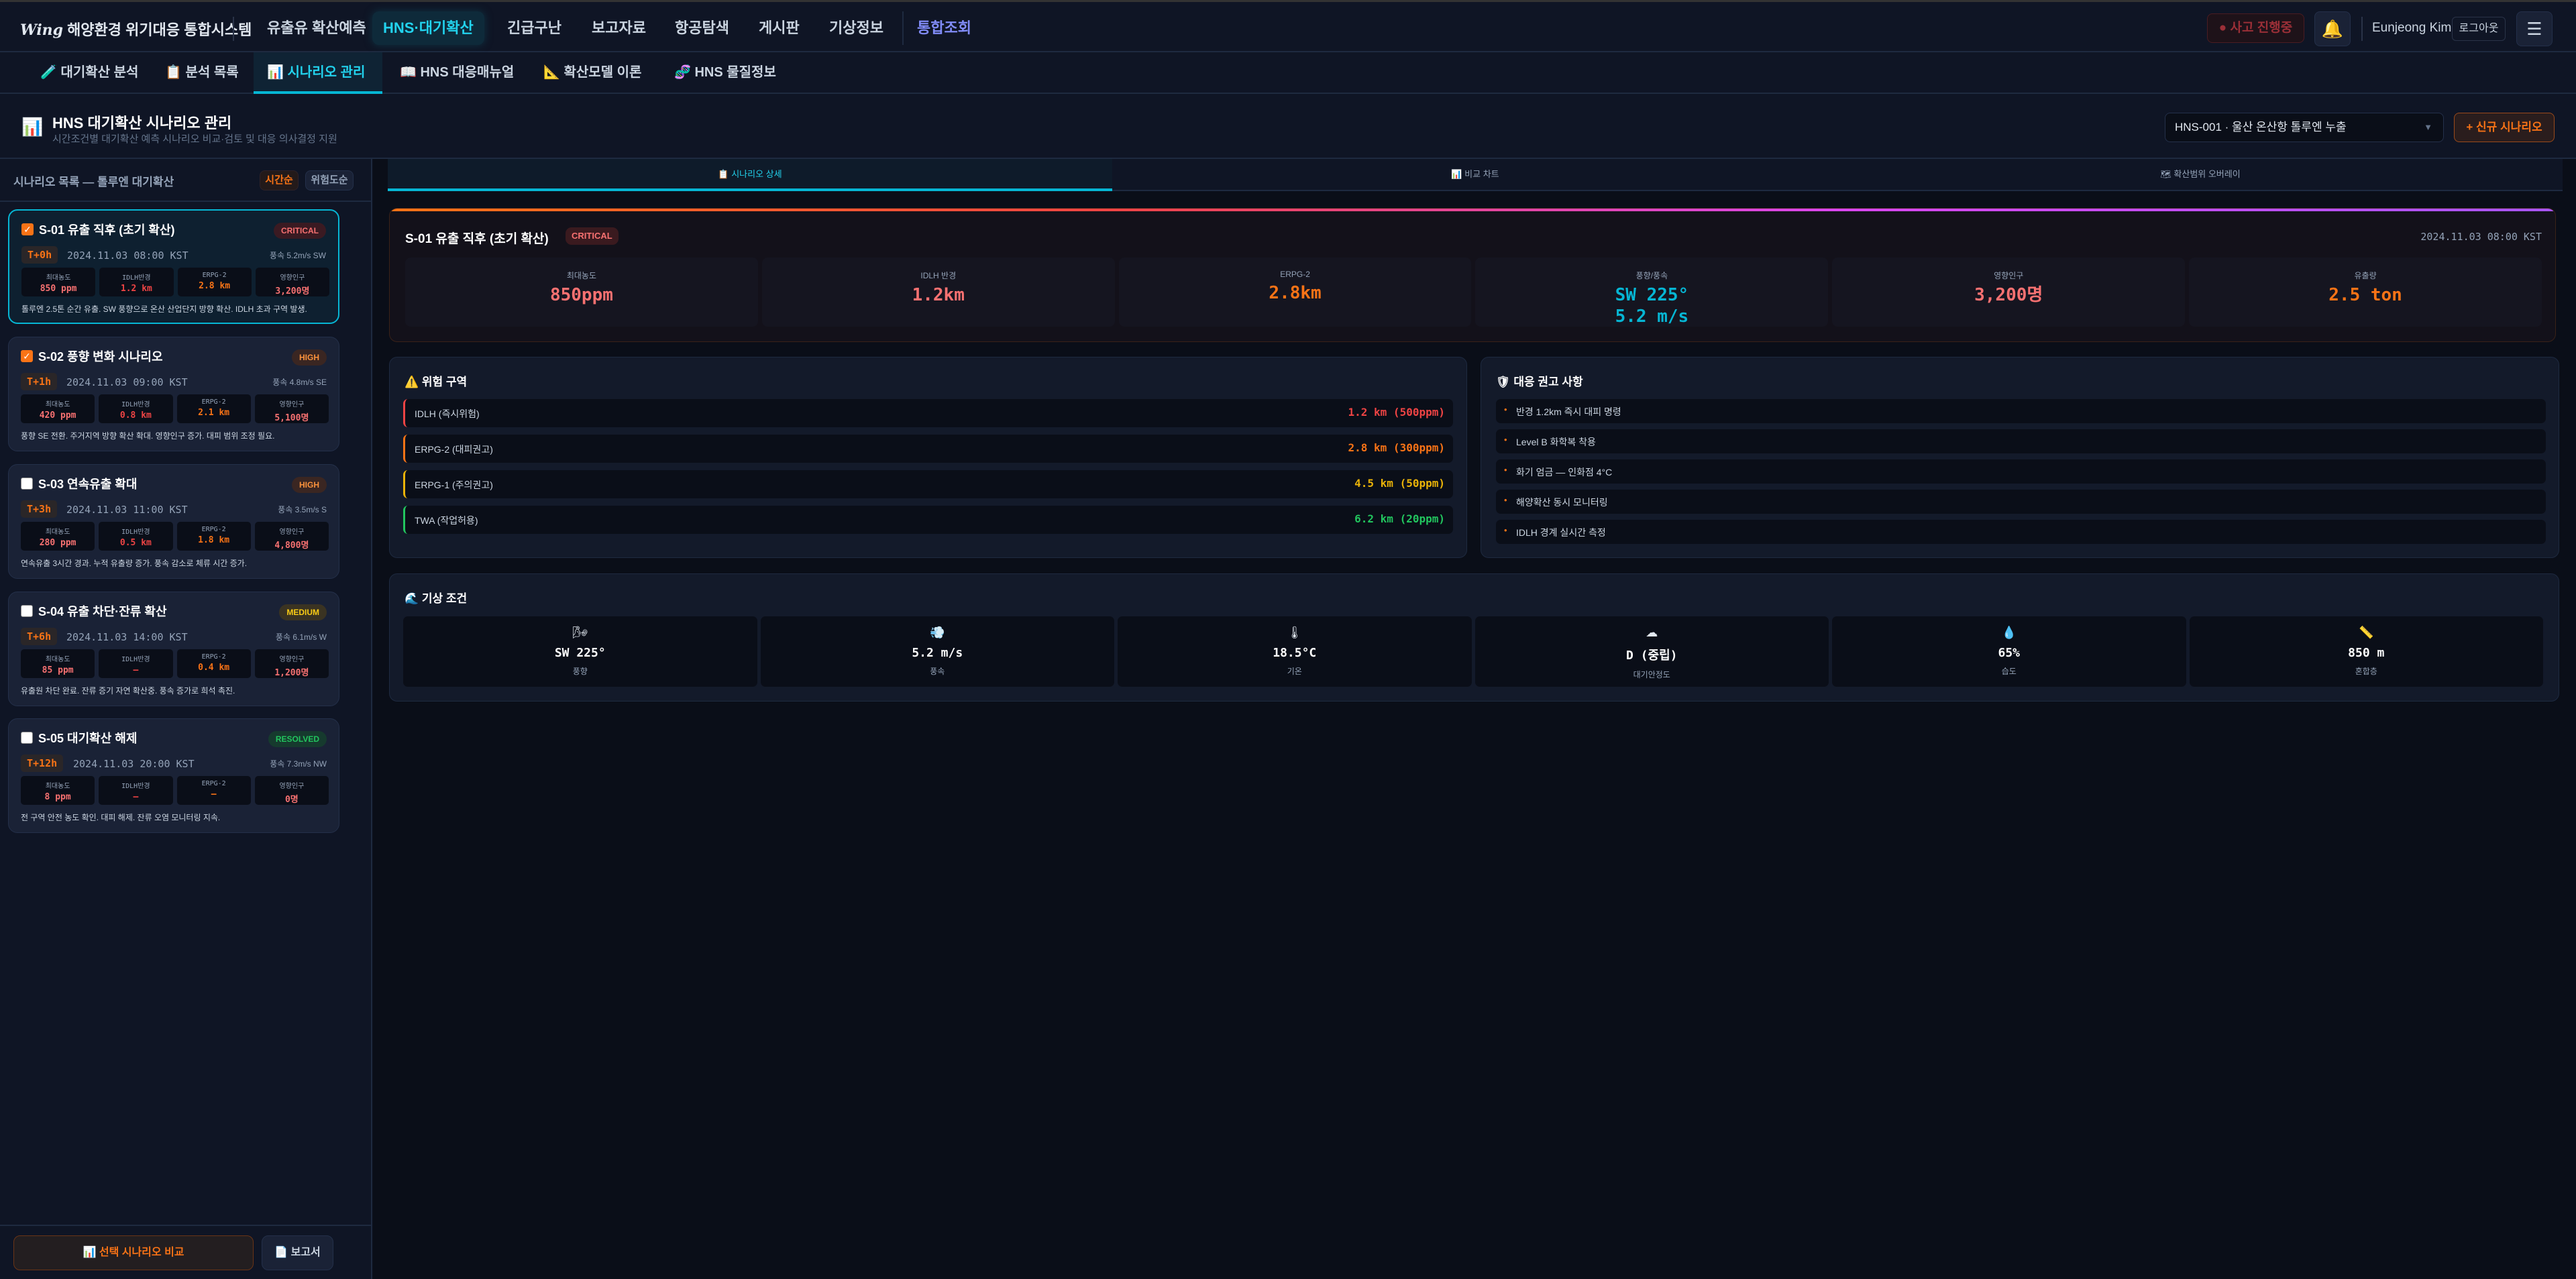 The height and width of the screenshot is (1279, 2576). Describe the element at coordinates (2021, 471) in the screenshot. I see `recommendation-item: • 화기 엄금 — 인화점 4°C` at that location.